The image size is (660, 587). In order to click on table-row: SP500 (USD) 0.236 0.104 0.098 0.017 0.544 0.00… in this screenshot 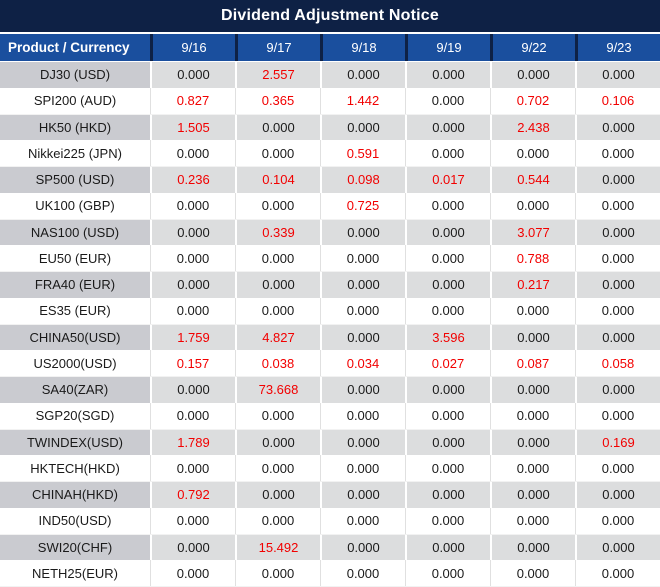, I will do `click(330, 180)`.